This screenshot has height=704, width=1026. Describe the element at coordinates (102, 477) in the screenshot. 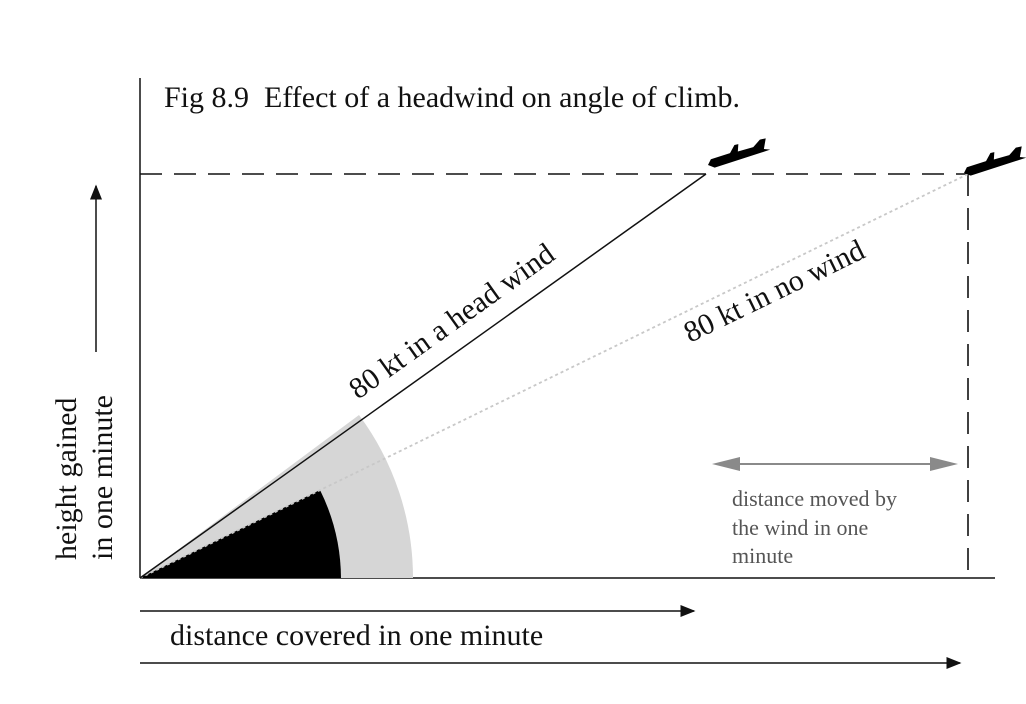

I see `y-axis-label-line2: in one minute` at that location.